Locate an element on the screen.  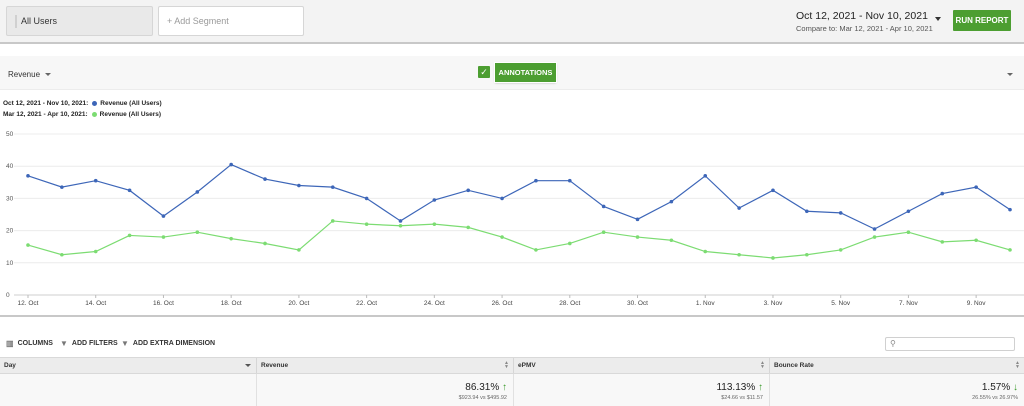
x-tick-label: 5. Nov is located at coordinates (841, 303).